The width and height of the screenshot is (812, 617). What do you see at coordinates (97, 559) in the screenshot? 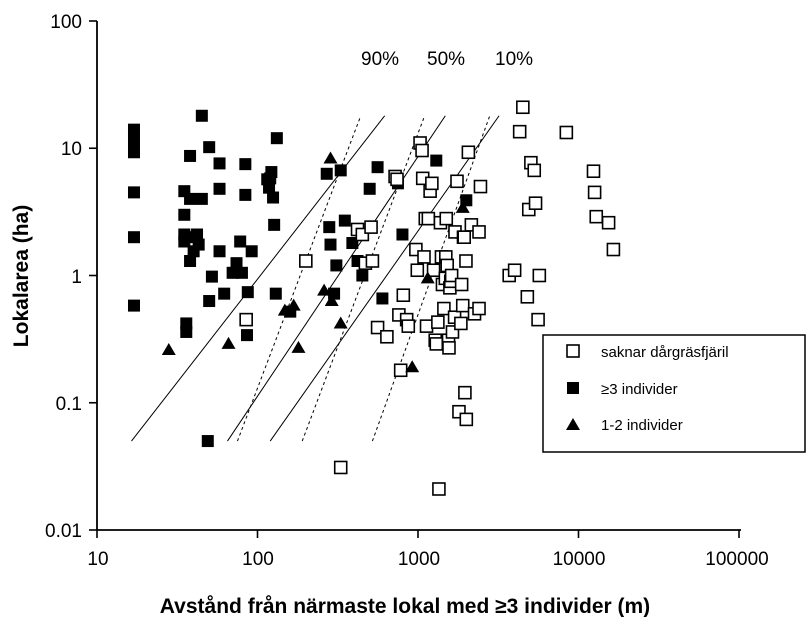
I see `x-tick-label: 10` at bounding box center [97, 559].